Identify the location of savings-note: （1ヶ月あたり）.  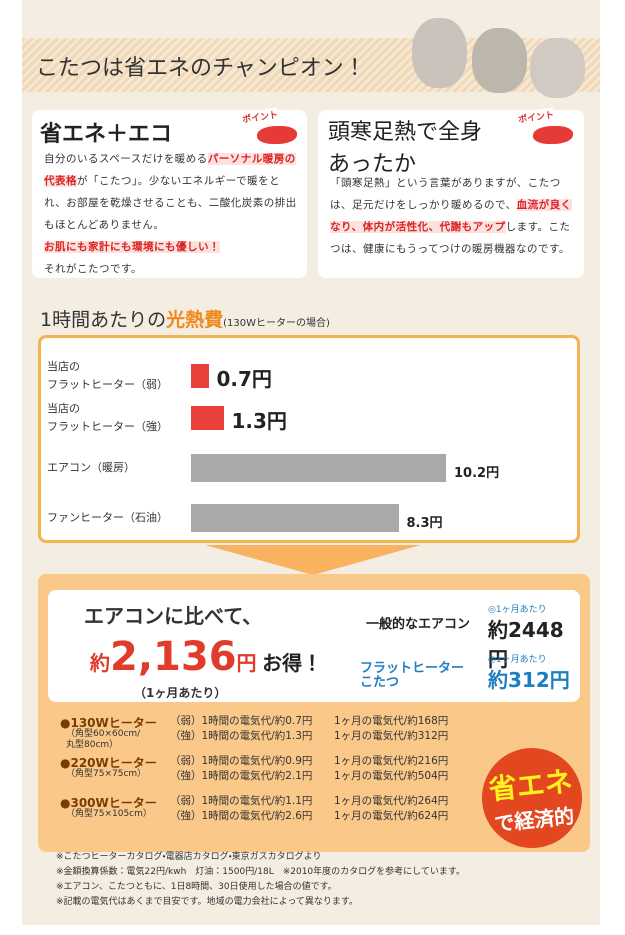
(180, 693).